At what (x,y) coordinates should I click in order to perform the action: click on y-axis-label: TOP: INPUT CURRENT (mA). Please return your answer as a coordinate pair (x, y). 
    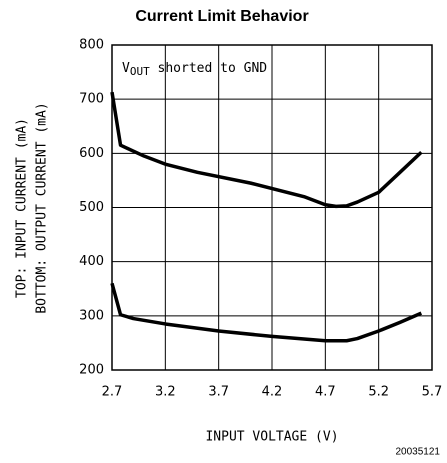
    Looking at the image, I should click on (22, 208).